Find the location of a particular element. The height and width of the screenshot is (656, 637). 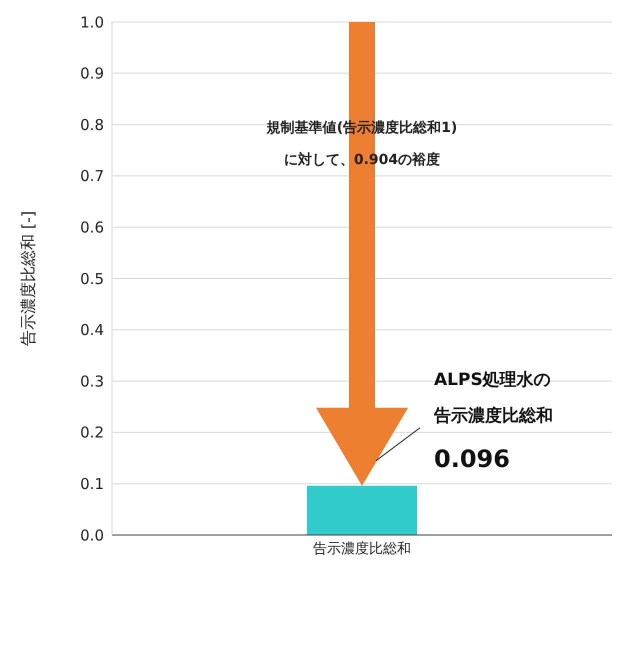

y-axis-title: 告示濃度比総和 [-] is located at coordinates (28, 278).